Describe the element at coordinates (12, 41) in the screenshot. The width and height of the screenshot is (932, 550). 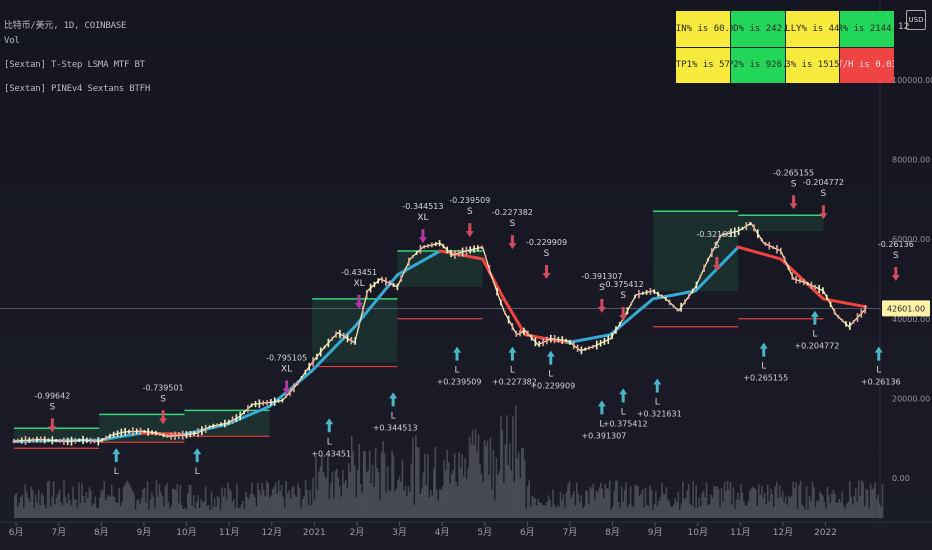
I see `indicator-volume: Vol` at that location.